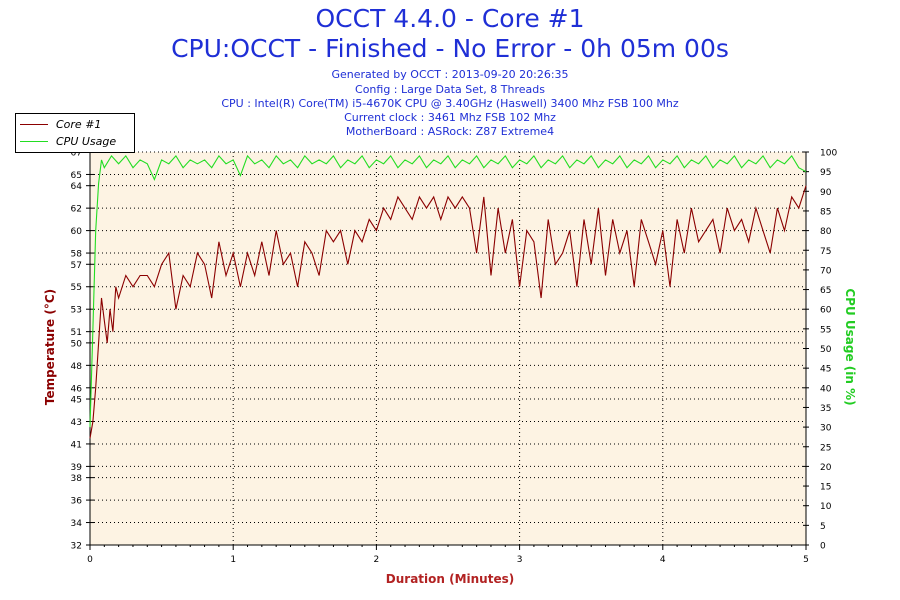  Describe the element at coordinates (828, 154) in the screenshot. I see `y2-tick-label: 100` at that location.